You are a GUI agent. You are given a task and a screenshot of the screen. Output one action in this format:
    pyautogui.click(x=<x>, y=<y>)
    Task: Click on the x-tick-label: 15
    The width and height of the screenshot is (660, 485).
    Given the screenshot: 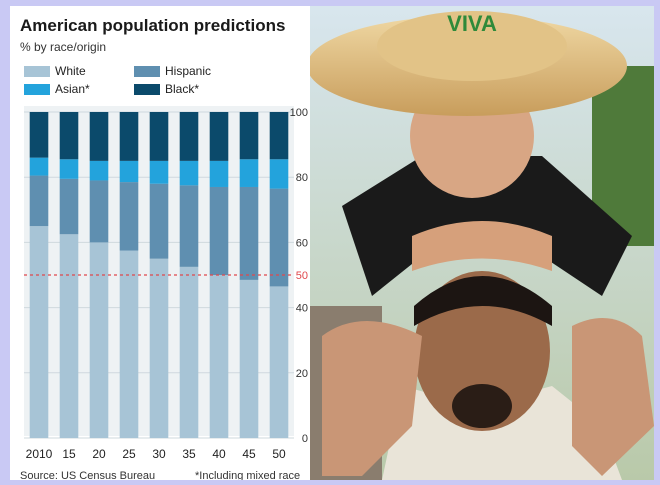 What is the action you would take?
    pyautogui.click(x=69, y=454)
    